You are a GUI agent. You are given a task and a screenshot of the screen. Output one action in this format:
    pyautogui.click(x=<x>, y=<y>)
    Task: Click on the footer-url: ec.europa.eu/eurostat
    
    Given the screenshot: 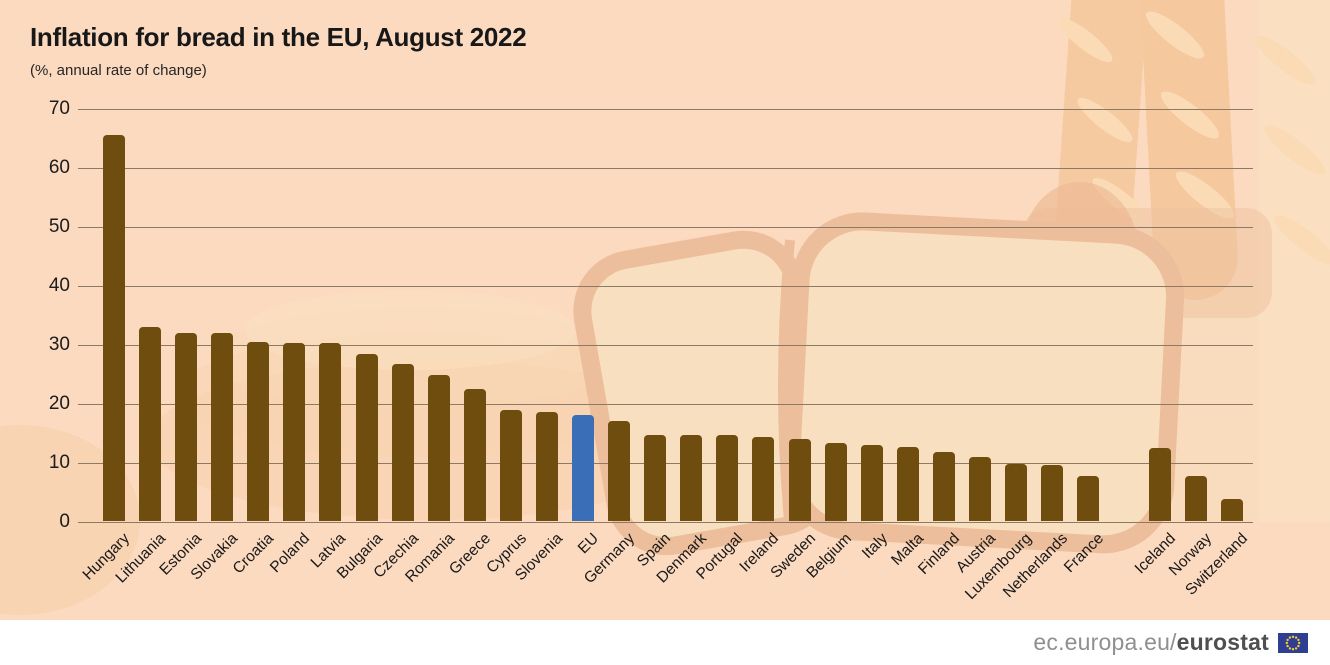 What is the action you would take?
    pyautogui.click(x=1151, y=642)
    